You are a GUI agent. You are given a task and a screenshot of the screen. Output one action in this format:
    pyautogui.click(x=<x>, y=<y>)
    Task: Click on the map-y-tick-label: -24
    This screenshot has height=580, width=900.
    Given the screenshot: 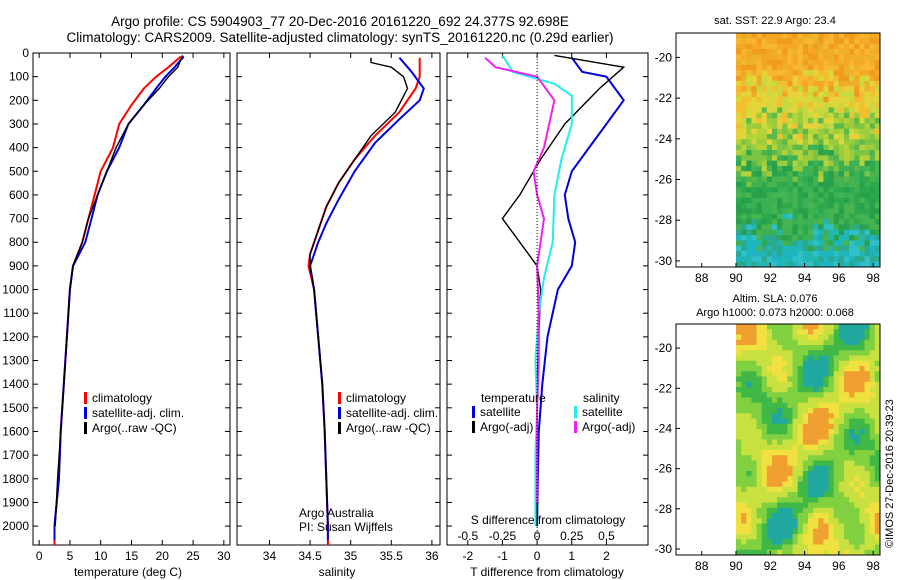 What is the action you would take?
    pyautogui.click(x=664, y=428)
    